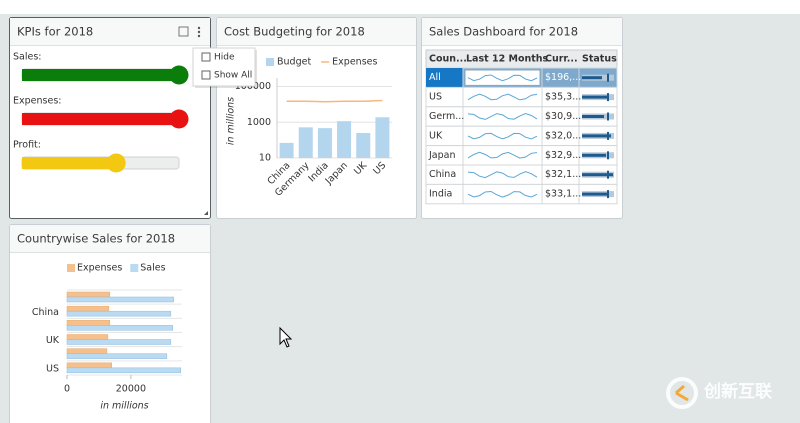  What do you see at coordinates (233, 76) in the screenshot?
I see `menu-item: Show All` at bounding box center [233, 76].